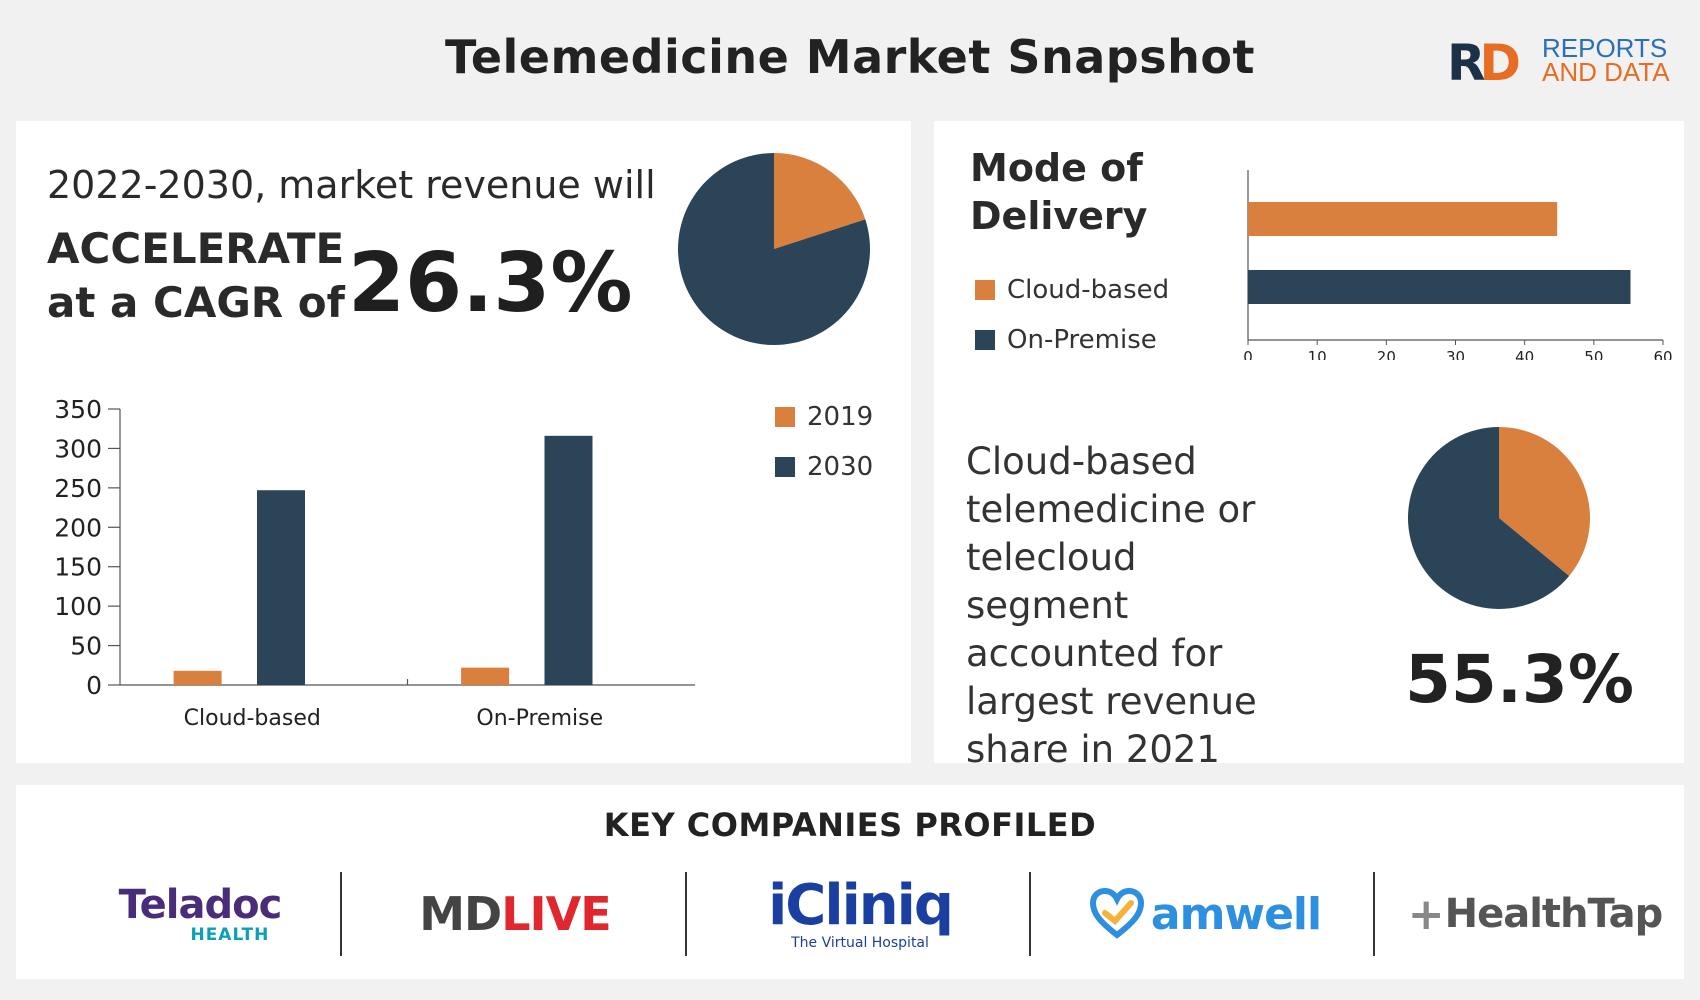 This screenshot has width=1700, height=1000. Describe the element at coordinates (1484, 63) in the screenshot. I see `logo-mark: RD` at that location.